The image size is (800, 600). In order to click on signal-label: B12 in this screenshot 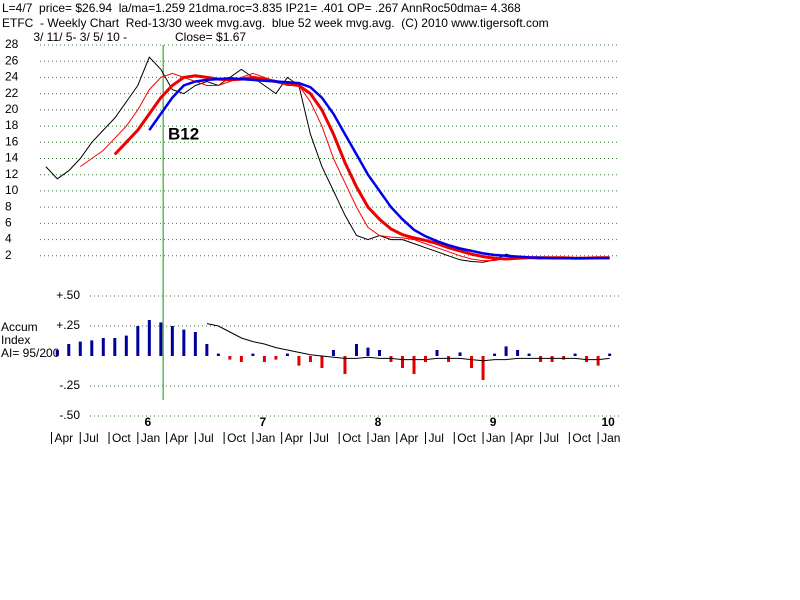, I will do `click(183, 133)`.